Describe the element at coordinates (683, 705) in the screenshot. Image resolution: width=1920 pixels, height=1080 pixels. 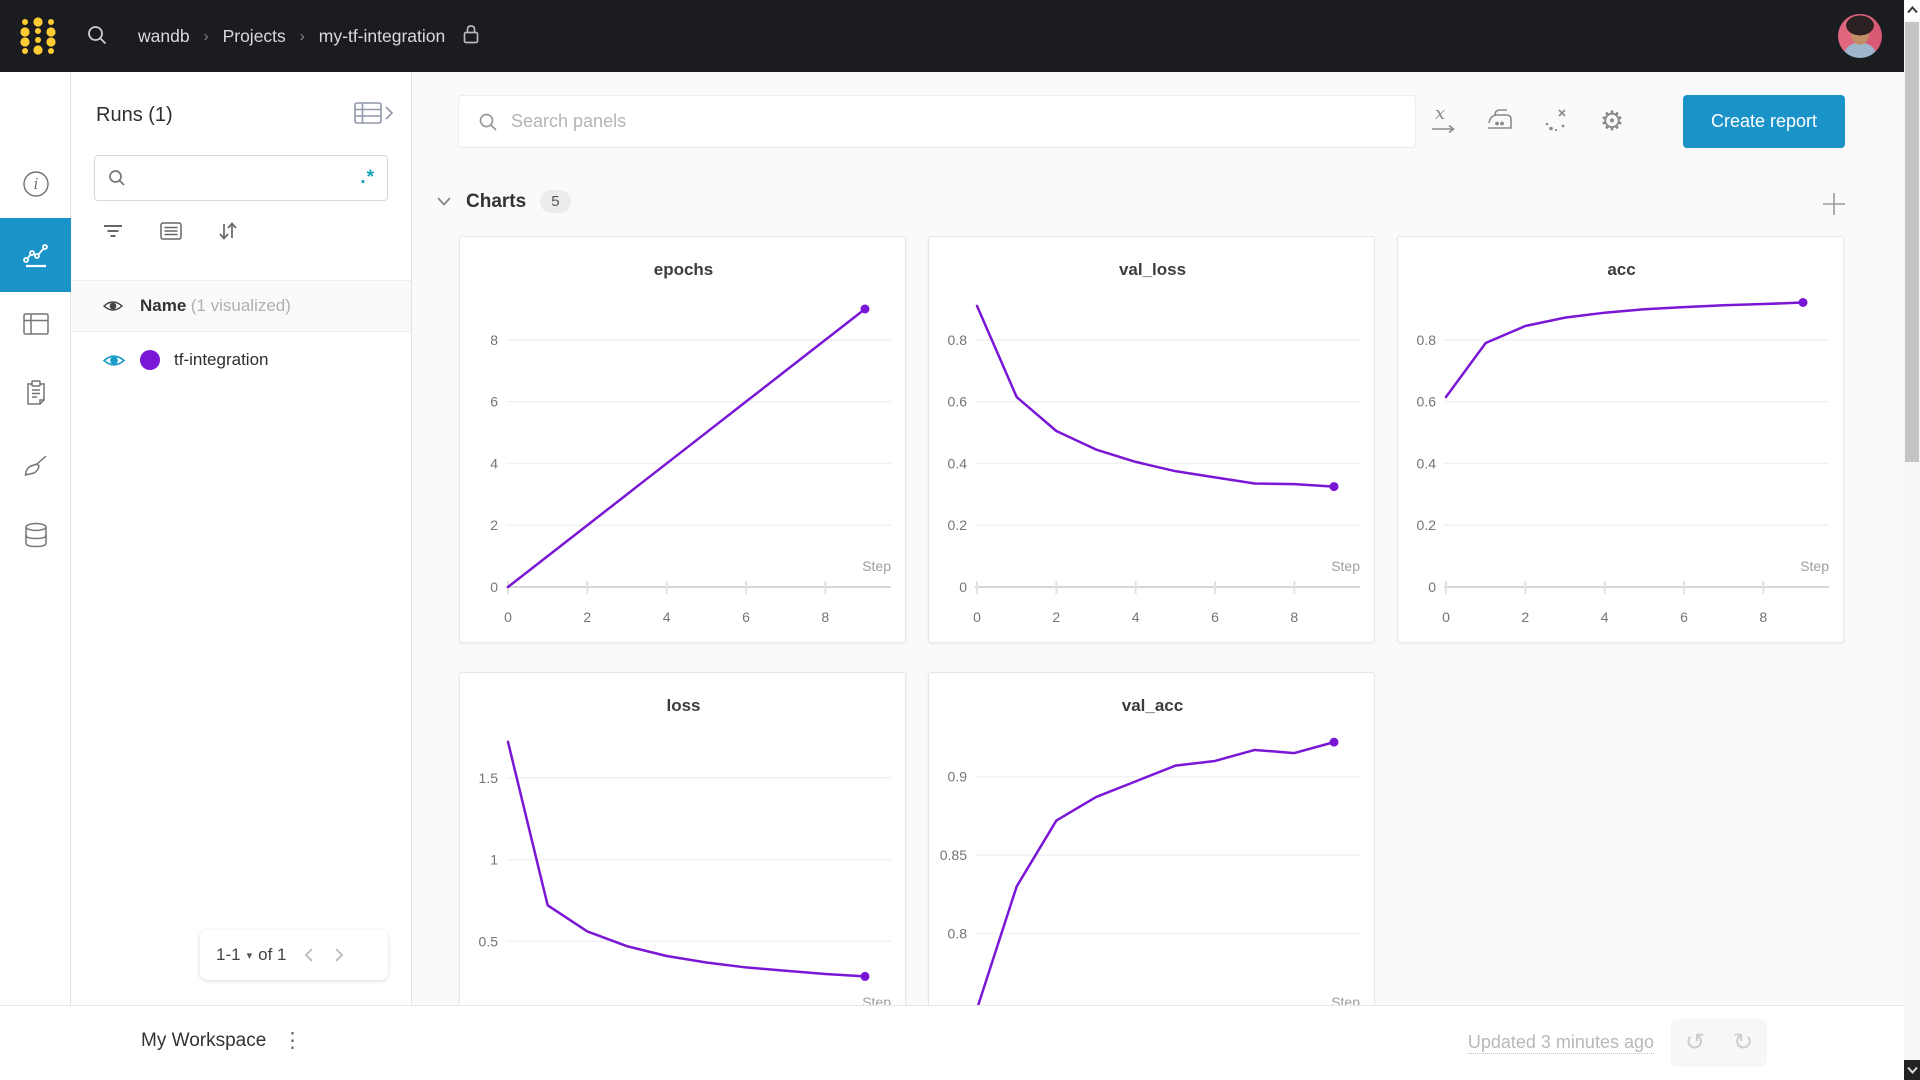
I see `svg-text: loss` at that location.